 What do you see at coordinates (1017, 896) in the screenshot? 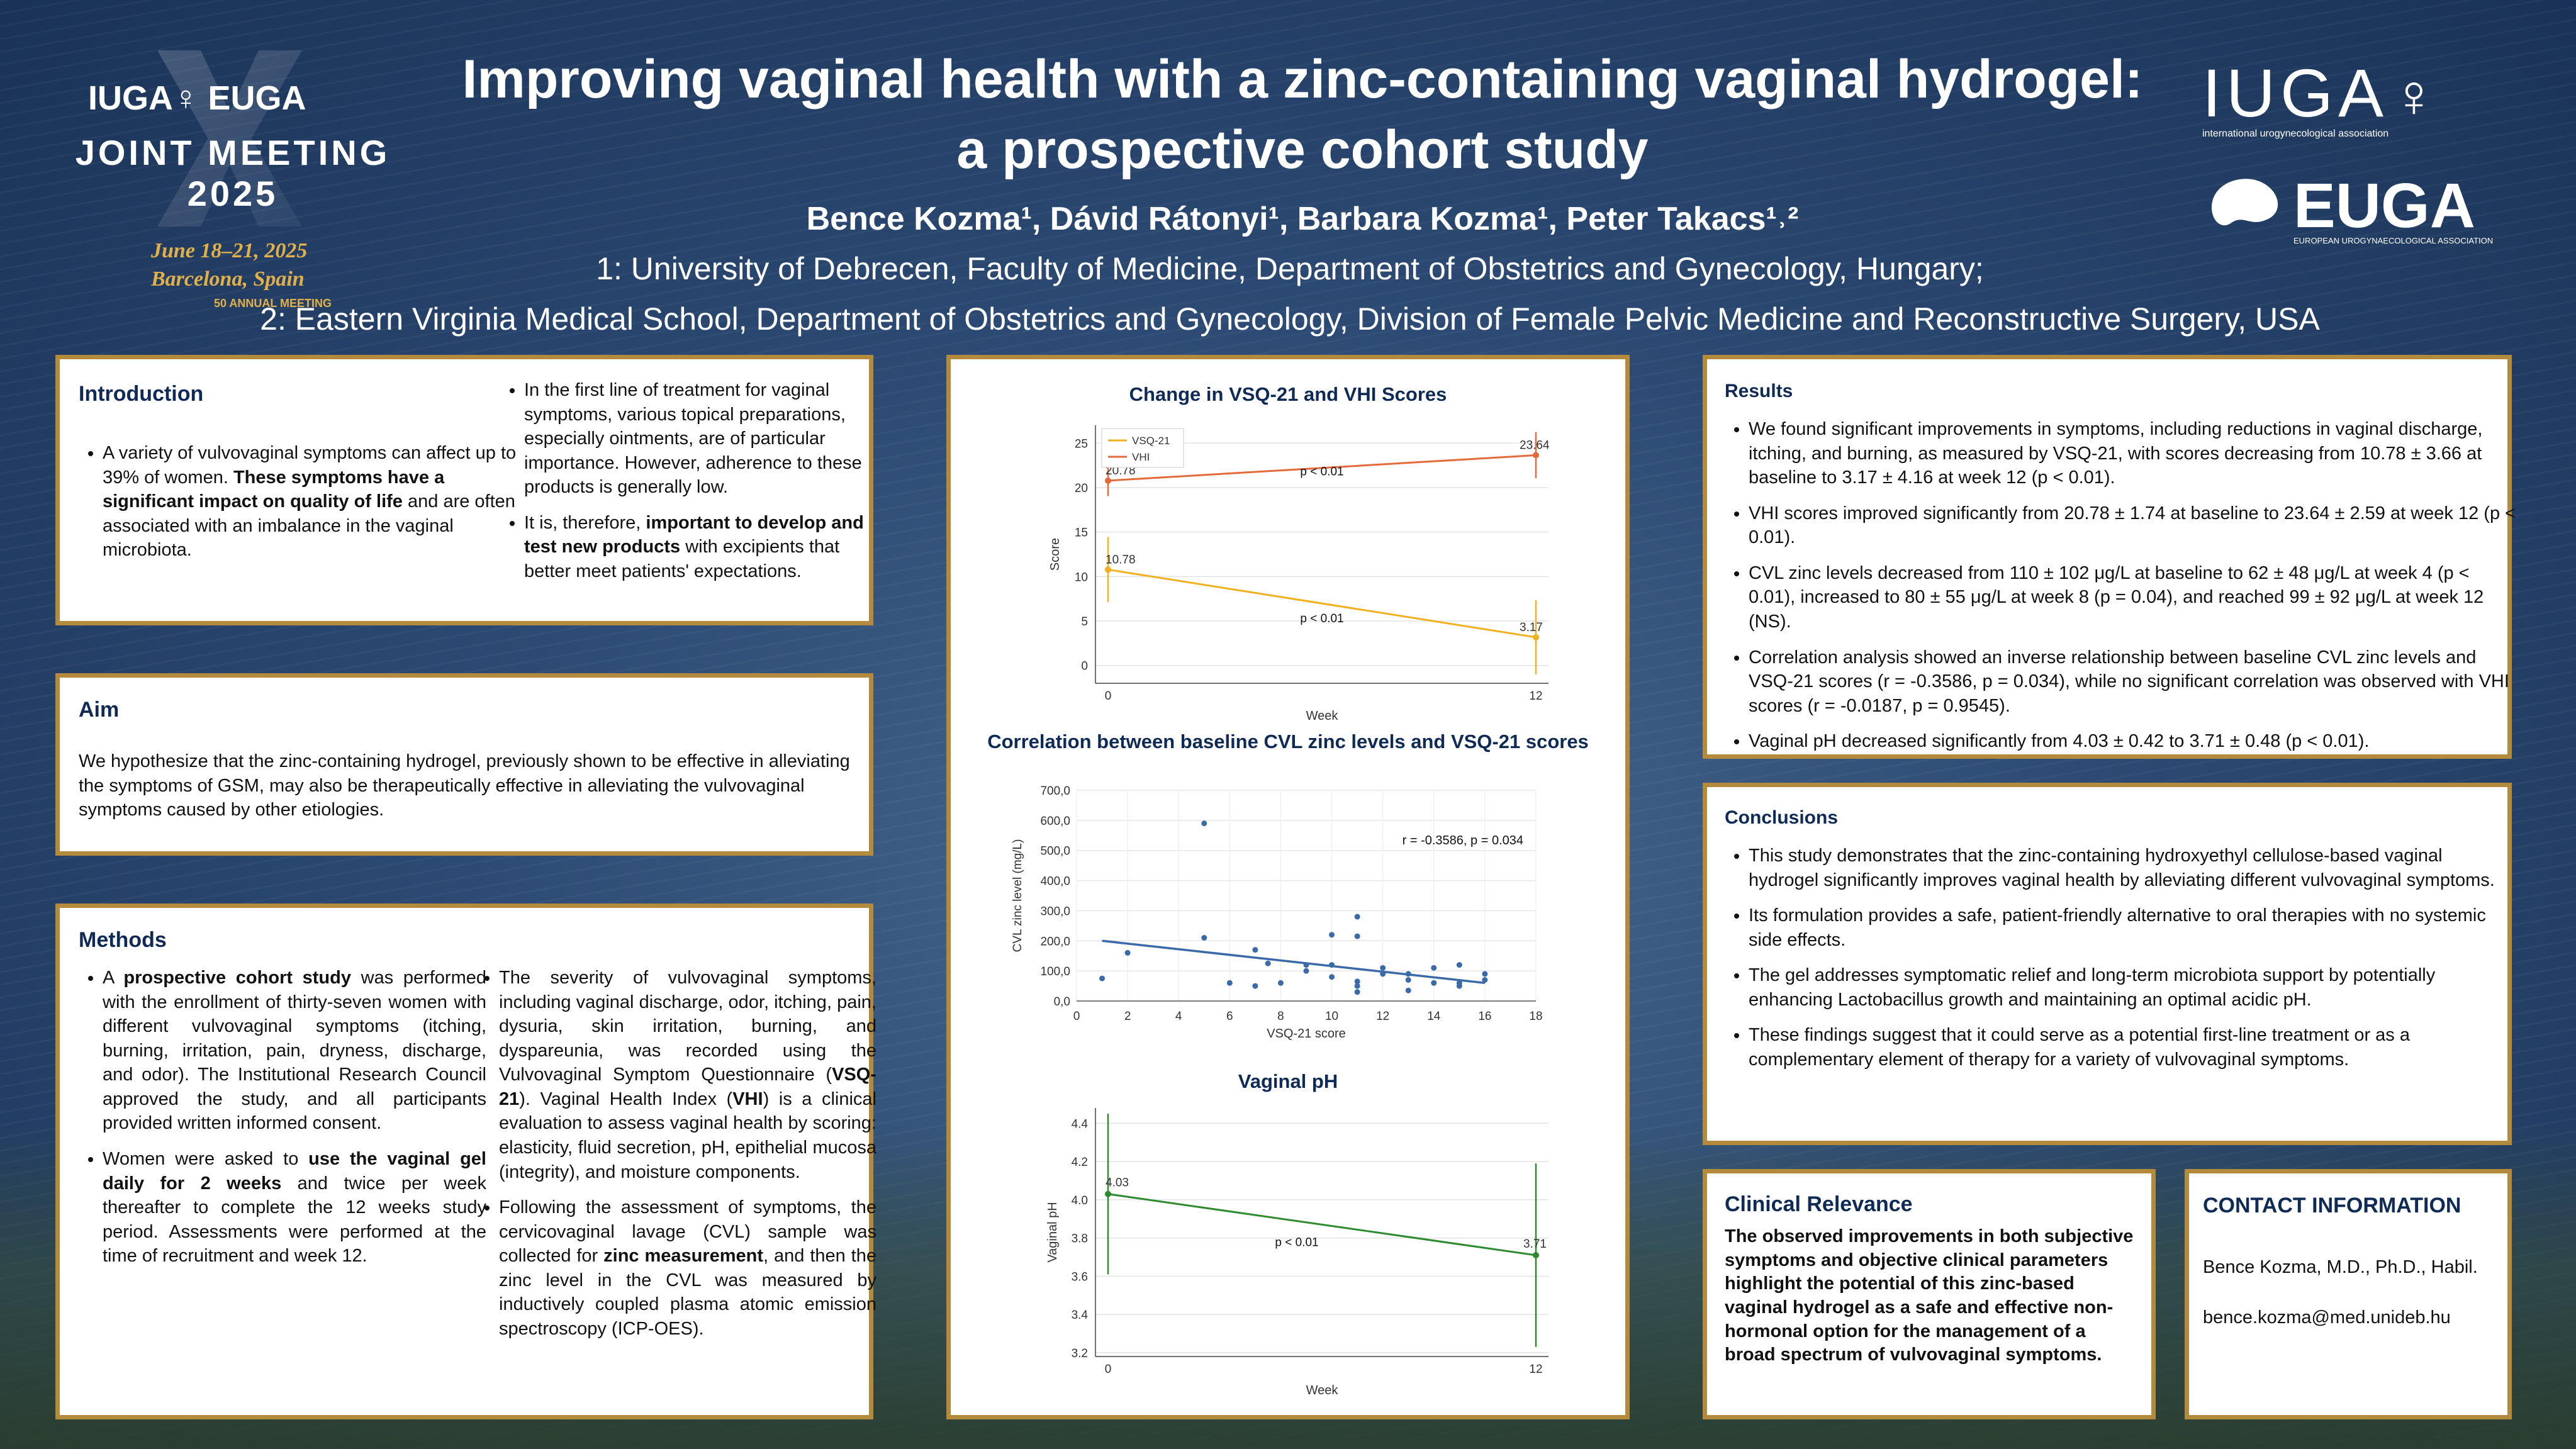
I see `y-axis-label: CVL zinc level (mg/L)` at bounding box center [1017, 896].